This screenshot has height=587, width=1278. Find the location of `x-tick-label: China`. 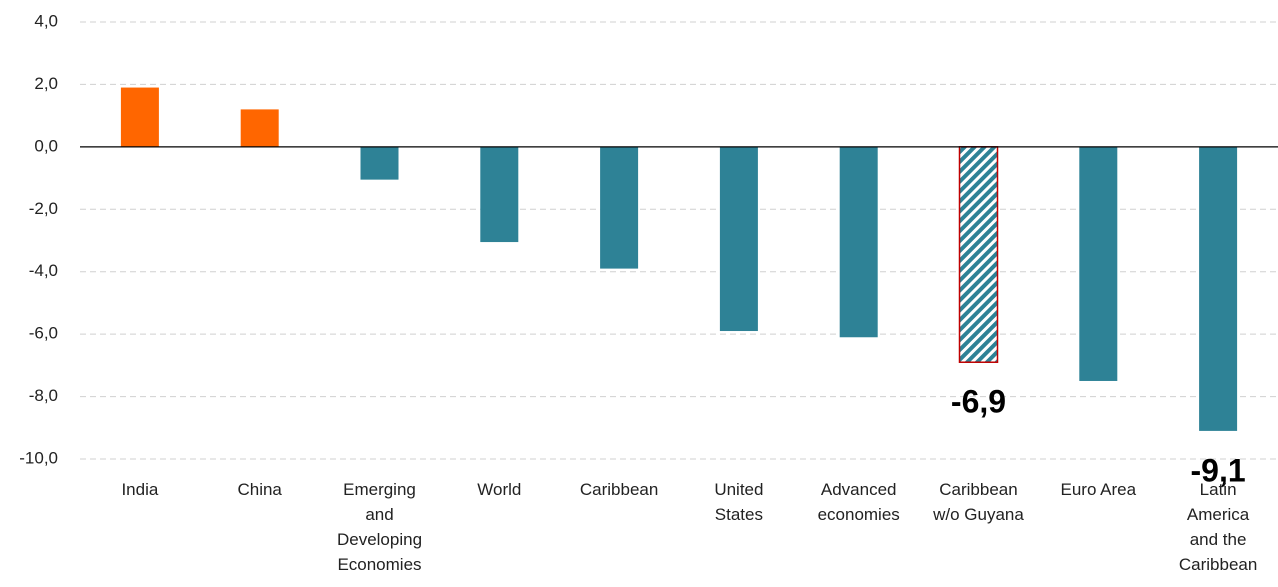

x-tick-label: China is located at coordinates (259, 489).